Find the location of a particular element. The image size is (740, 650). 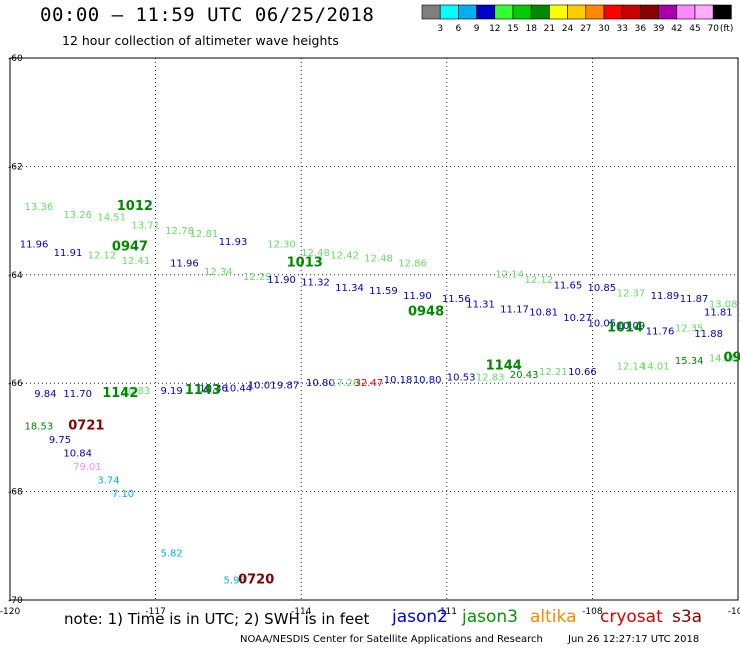

swh-label: 12.21 is located at coordinates (553, 372).